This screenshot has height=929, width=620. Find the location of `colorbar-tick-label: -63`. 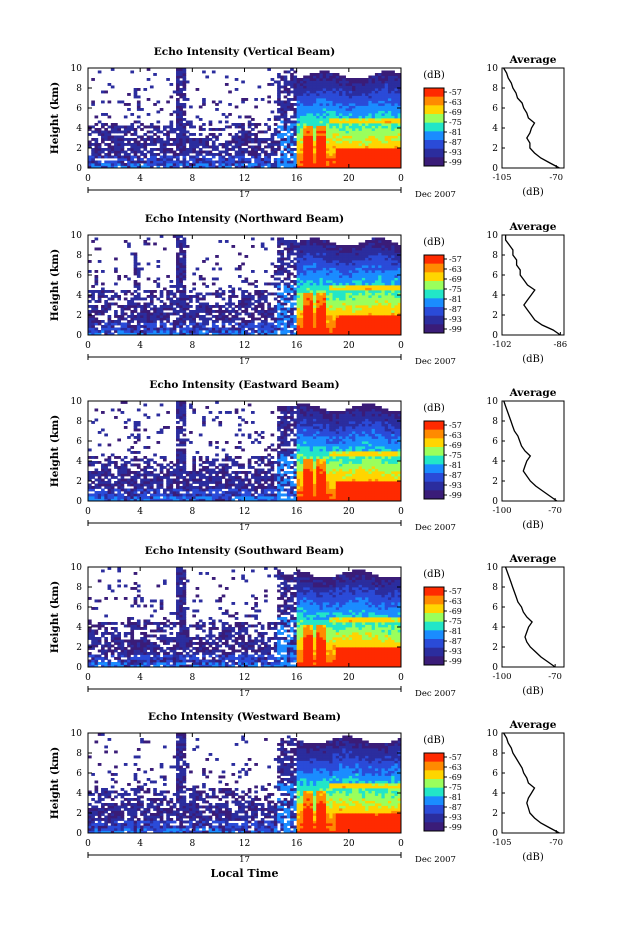

colorbar-tick-label: -63 is located at coordinates (455, 269).